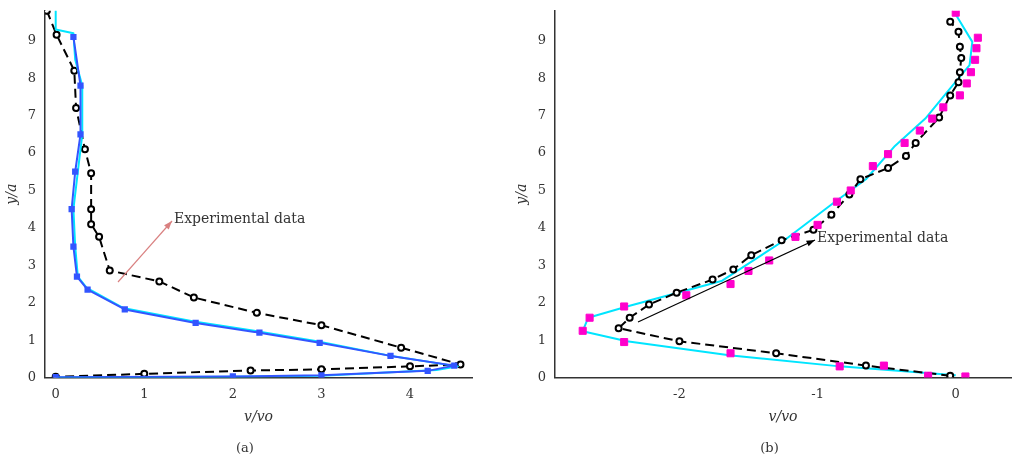  What do you see at coordinates (245, 447) in the screenshot?
I see `text: (a)` at bounding box center [245, 447].